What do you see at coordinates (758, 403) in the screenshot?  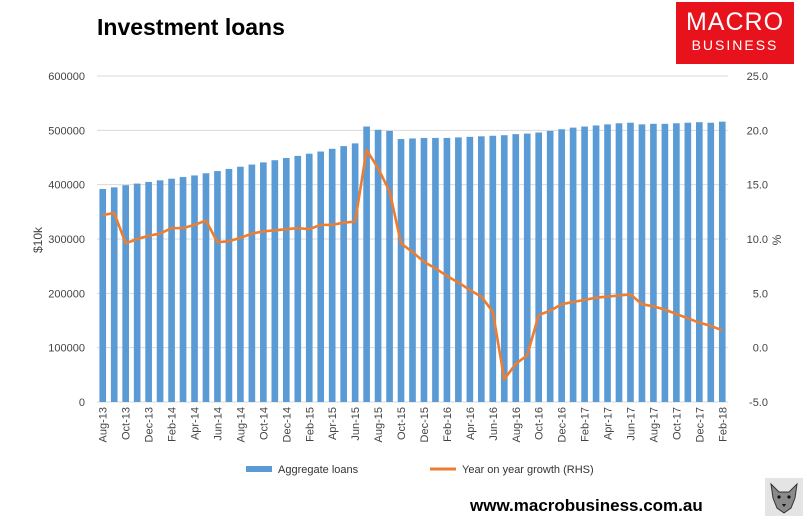 I see `y2-tick-label: -5.0` at bounding box center [758, 403].